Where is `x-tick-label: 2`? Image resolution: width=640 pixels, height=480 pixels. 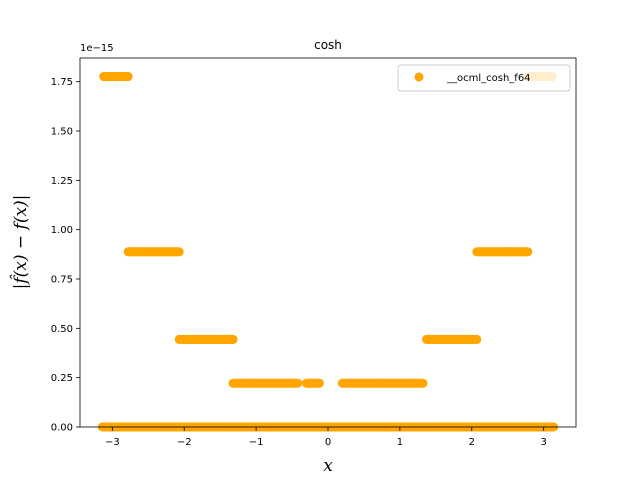 x-tick-label: 2 is located at coordinates (472, 442).